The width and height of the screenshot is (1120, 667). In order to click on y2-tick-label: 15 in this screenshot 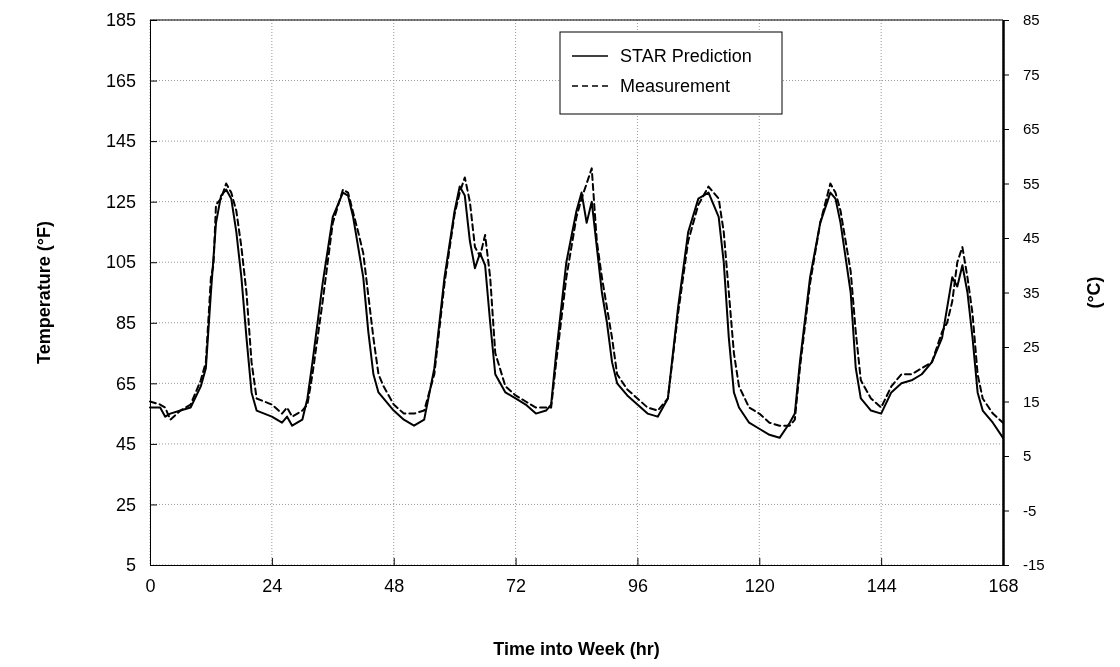, I will do `click(1031, 401)`.